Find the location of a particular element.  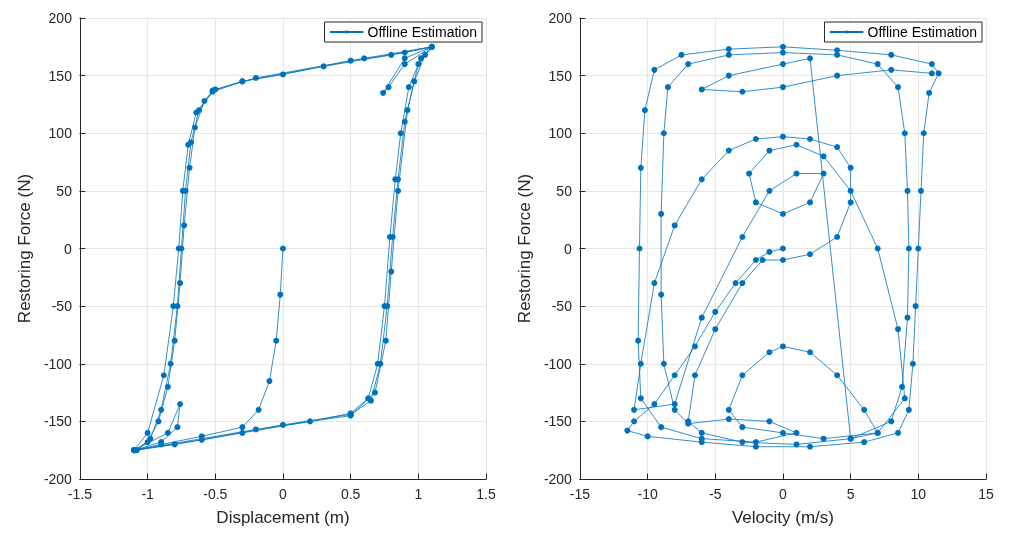

x-tick-label: -5 is located at coordinates (715, 494).